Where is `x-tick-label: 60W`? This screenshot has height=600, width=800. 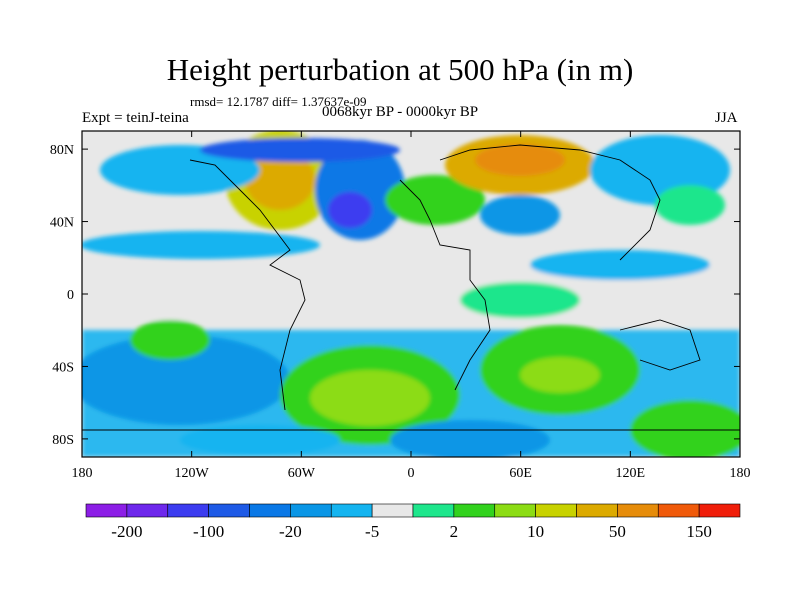
x-tick-label: 60W is located at coordinates (302, 473).